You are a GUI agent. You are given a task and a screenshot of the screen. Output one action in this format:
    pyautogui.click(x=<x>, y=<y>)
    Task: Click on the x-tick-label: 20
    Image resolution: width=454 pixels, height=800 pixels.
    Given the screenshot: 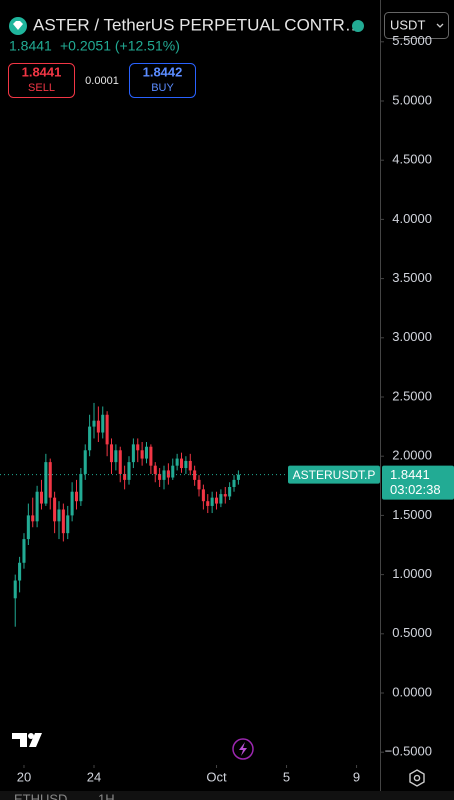 What is the action you would take?
    pyautogui.click(x=24, y=776)
    